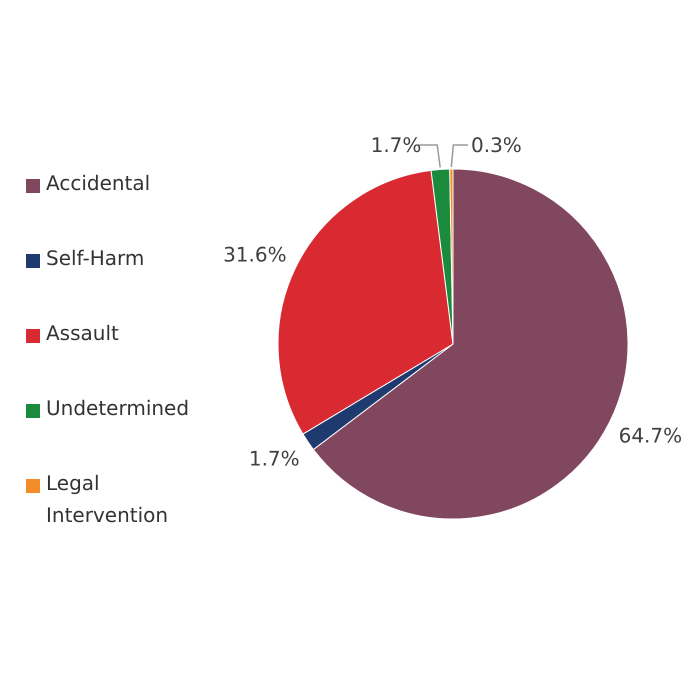 Image resolution: width=686 pixels, height=677 pixels. Describe the element at coordinates (96, 258) in the screenshot. I see `legend-label: Self-Harm` at that location.